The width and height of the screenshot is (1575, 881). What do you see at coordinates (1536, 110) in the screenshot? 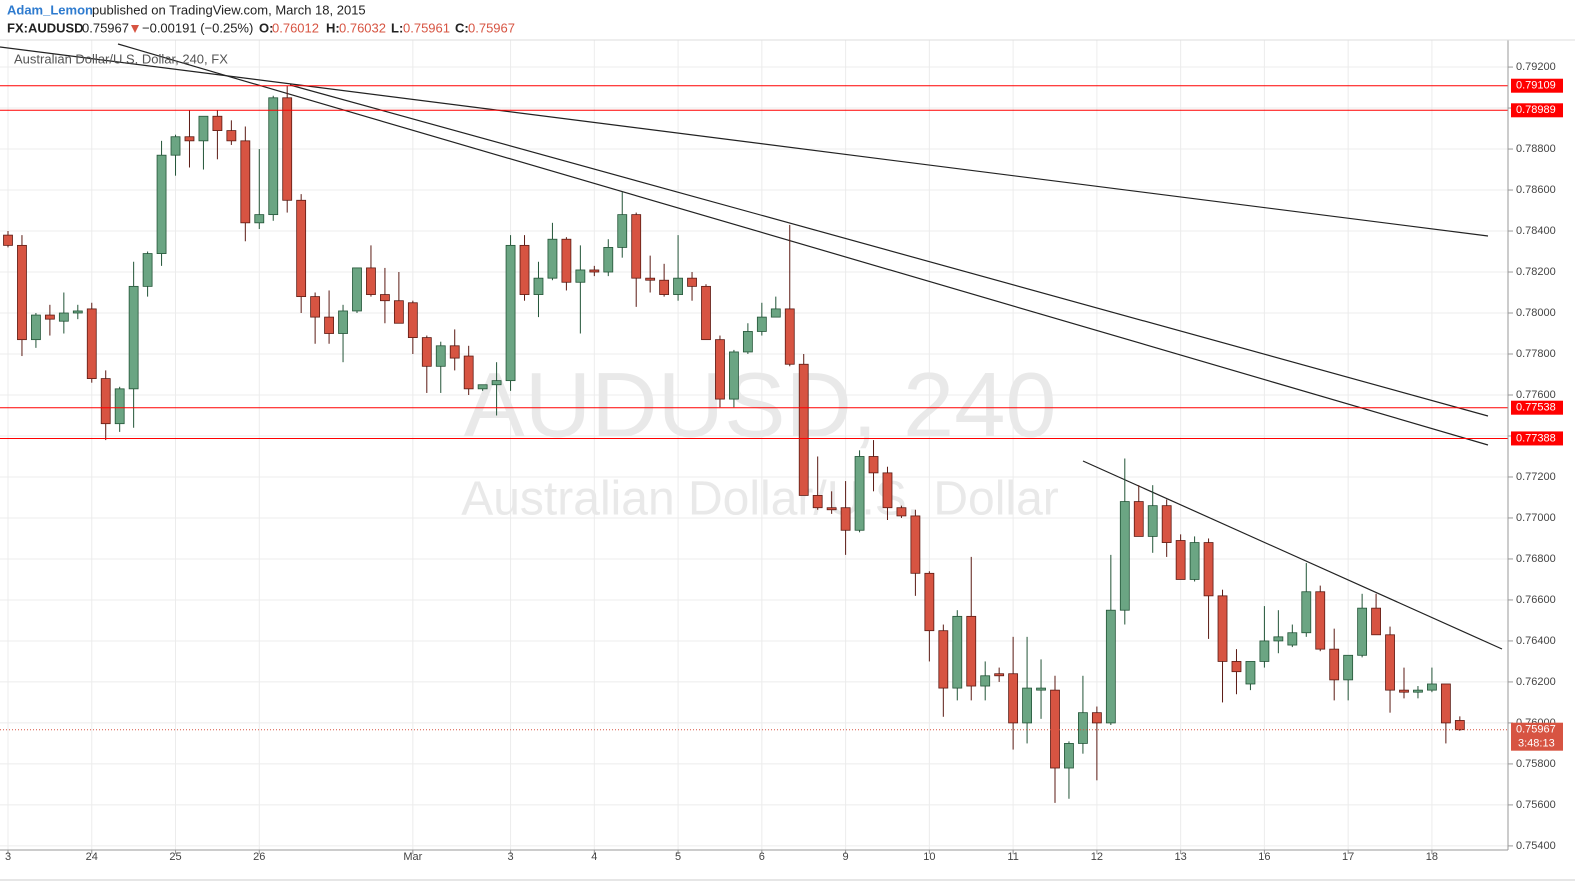
I see `level-tag-label: 0.78989` at bounding box center [1536, 110].